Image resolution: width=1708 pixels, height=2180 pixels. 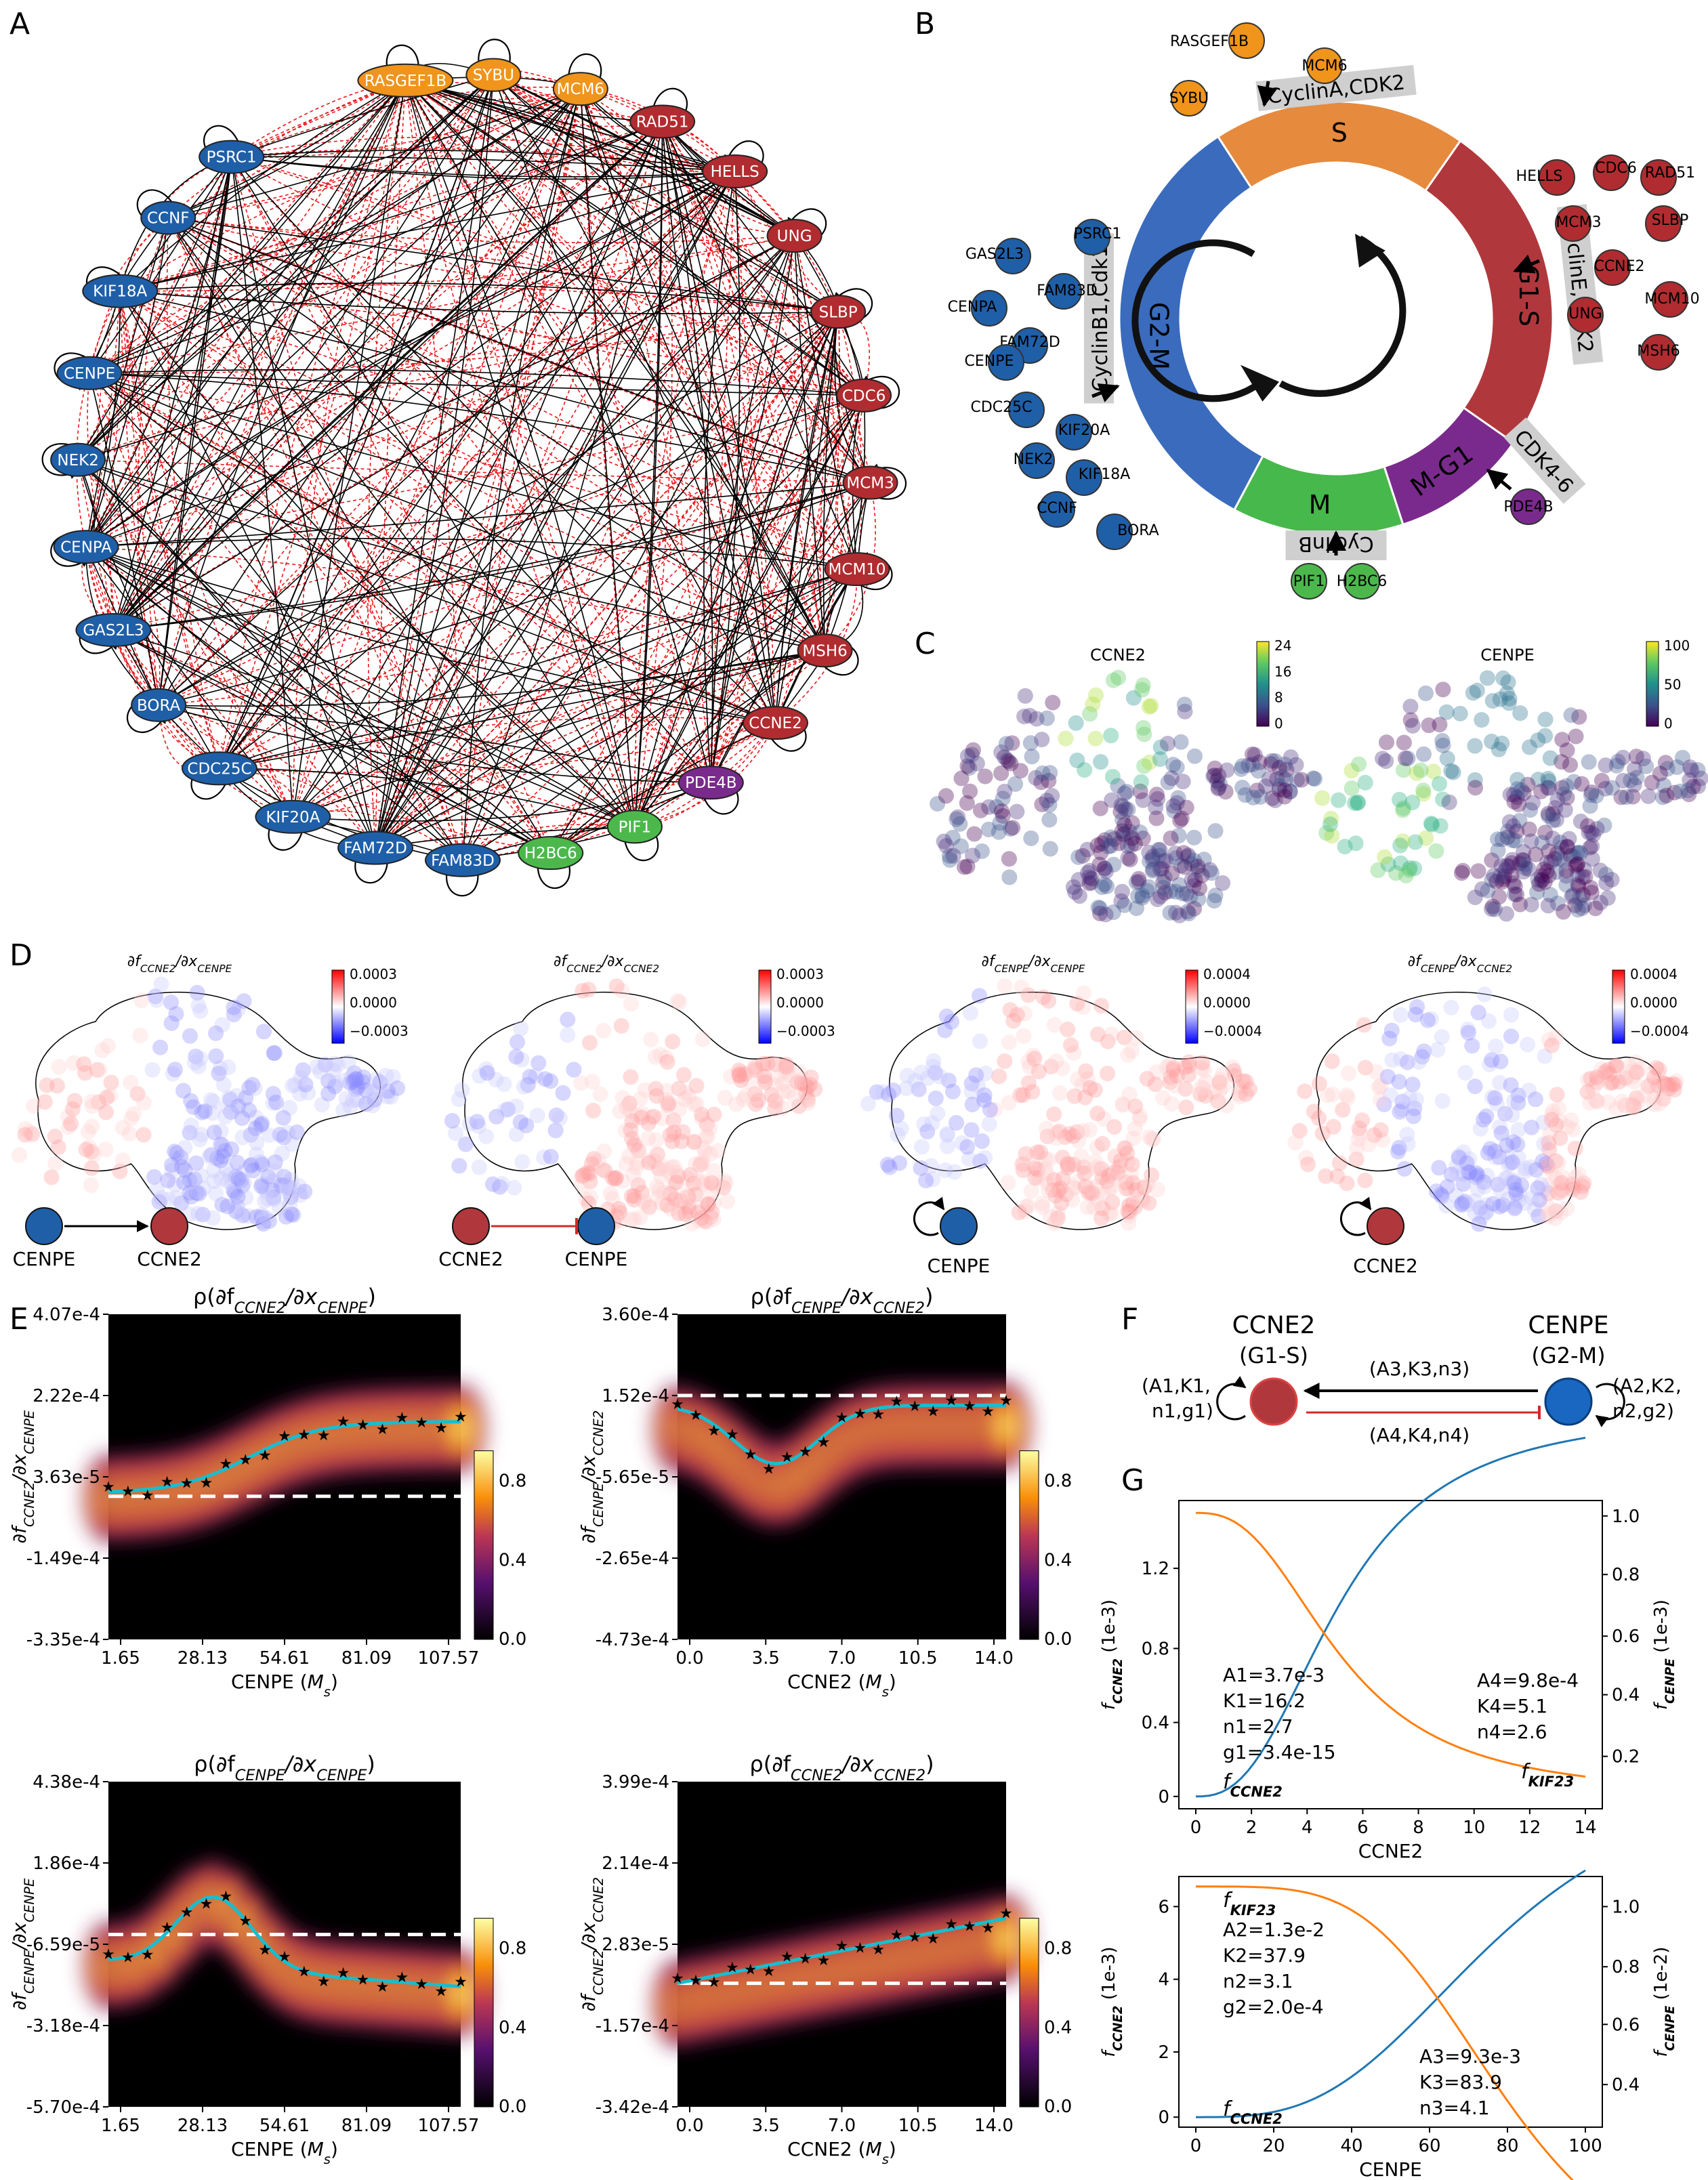 What do you see at coordinates (632, 2026) in the screenshot?
I see `y-tick: -1.57e-4` at bounding box center [632, 2026].